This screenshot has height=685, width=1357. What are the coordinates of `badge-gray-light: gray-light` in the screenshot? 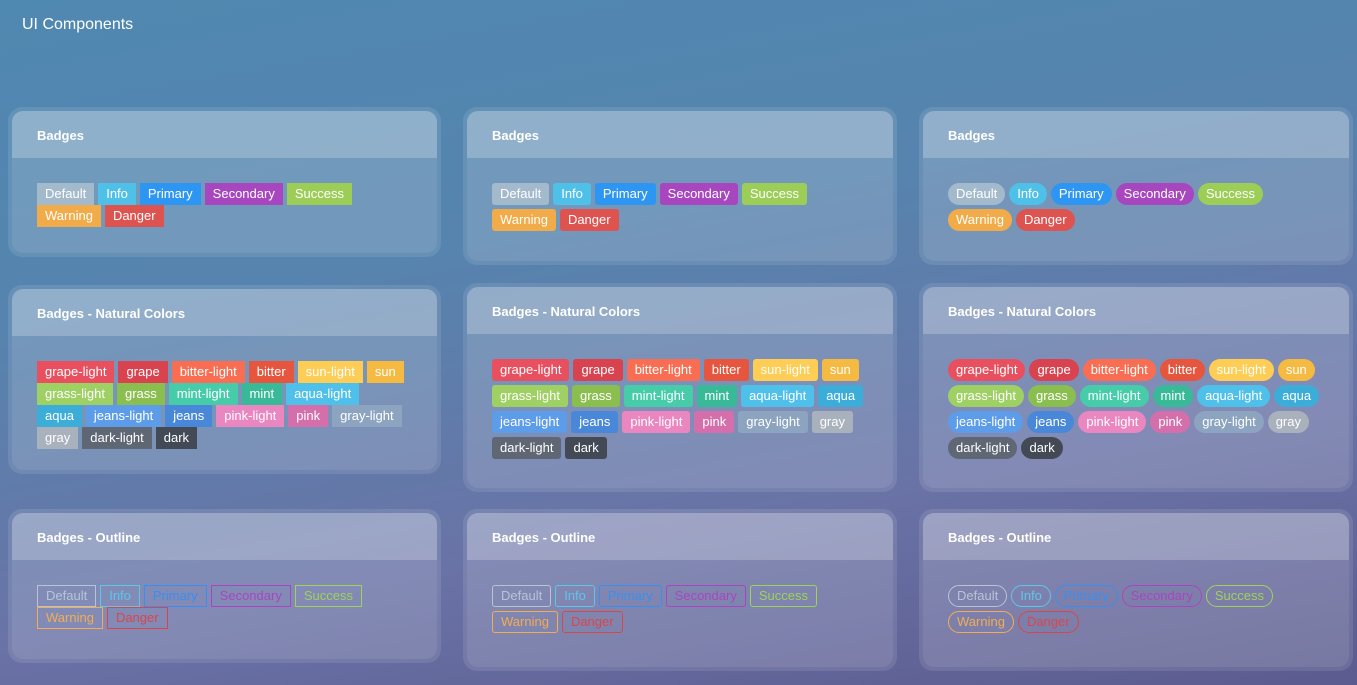 It's located at (773, 422).